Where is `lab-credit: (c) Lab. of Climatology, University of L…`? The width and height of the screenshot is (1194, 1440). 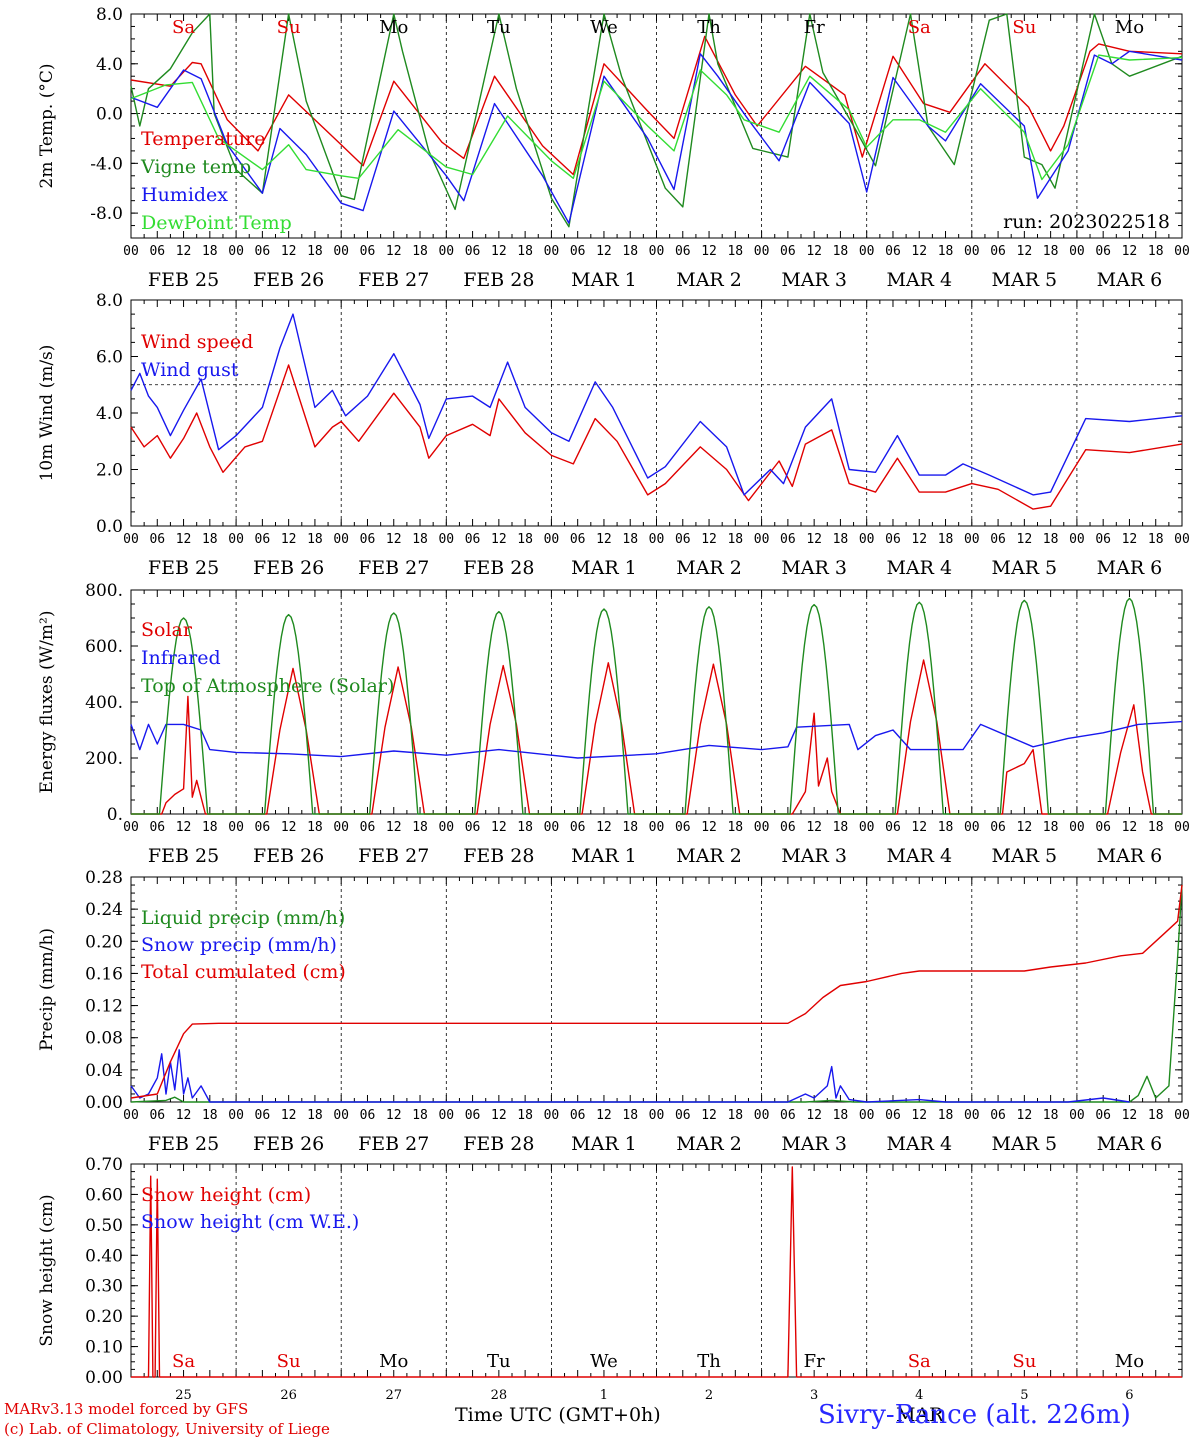 lab-credit: (c) Lab. of Climatology, University of L… is located at coordinates (167, 1429).